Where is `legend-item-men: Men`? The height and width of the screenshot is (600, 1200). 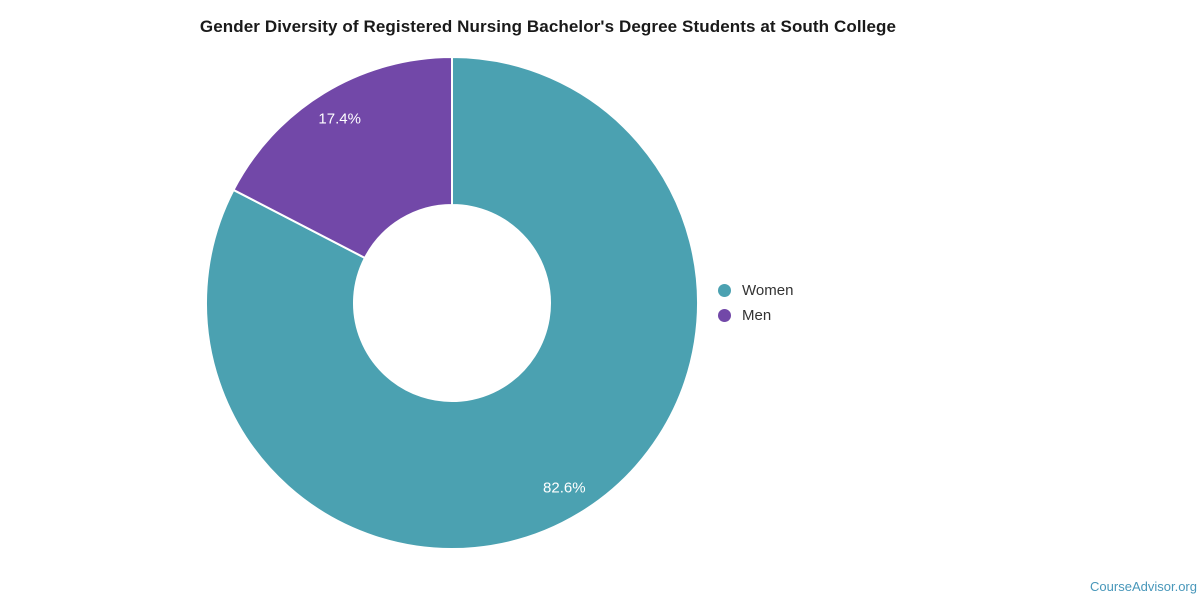
legend-item-men: Men is located at coordinates (755, 315).